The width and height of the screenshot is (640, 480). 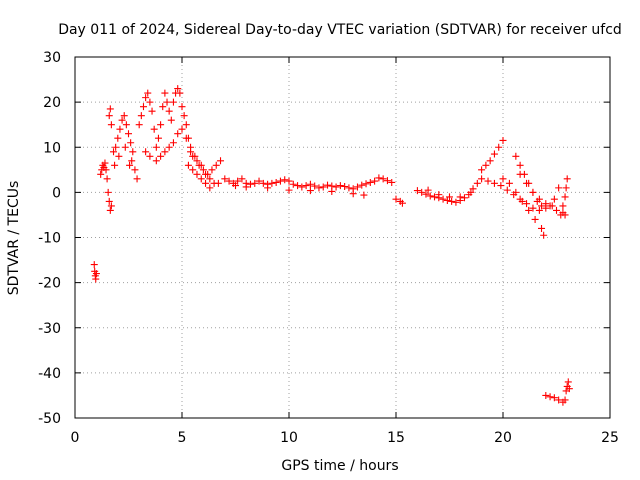 I want to click on x-tick-label: 20, so click(x=503, y=438).